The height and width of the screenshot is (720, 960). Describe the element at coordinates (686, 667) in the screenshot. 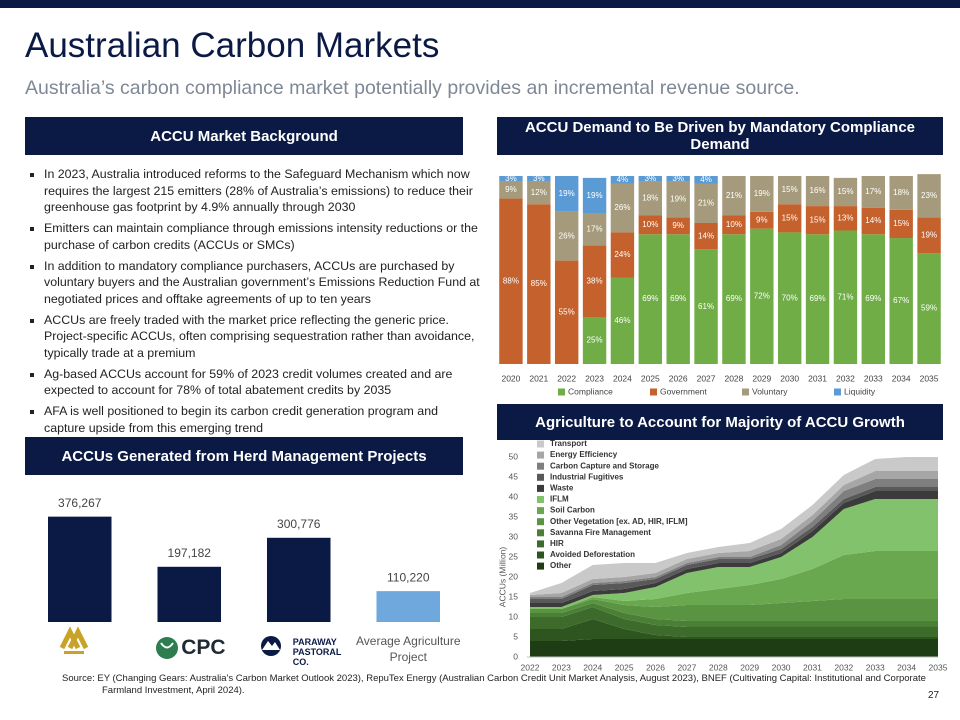

I see `x-tick-label: 2027` at that location.